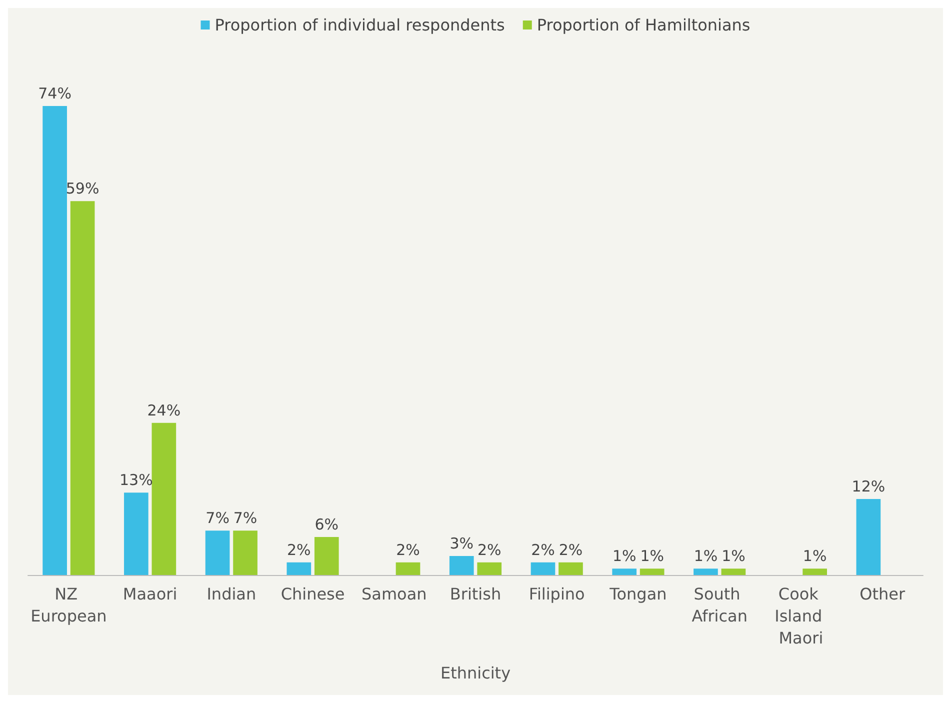 The width and height of the screenshot is (951, 703). What do you see at coordinates (231, 594) in the screenshot?
I see `x-tick-label: Indian` at bounding box center [231, 594].